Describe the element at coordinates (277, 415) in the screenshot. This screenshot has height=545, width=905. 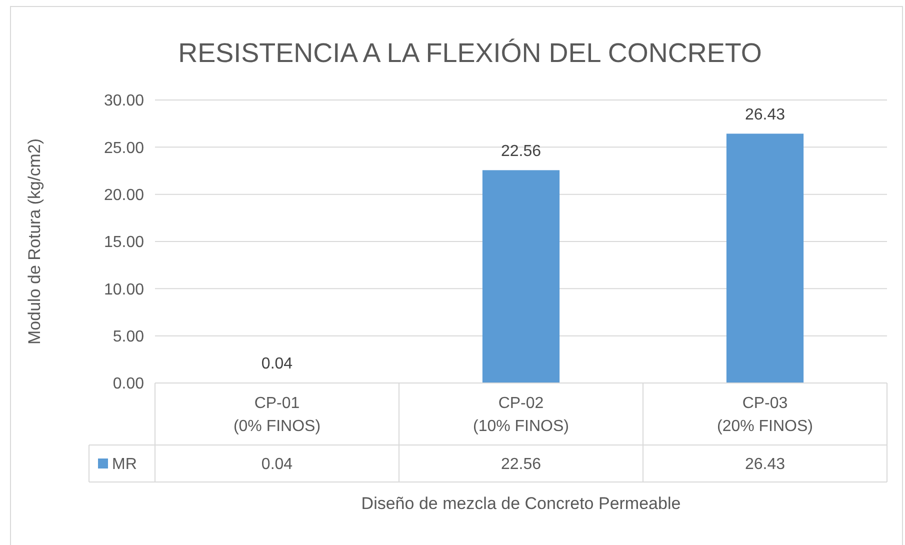
I see `x-tick-label: CP-01 (0% FINOS)` at that location.